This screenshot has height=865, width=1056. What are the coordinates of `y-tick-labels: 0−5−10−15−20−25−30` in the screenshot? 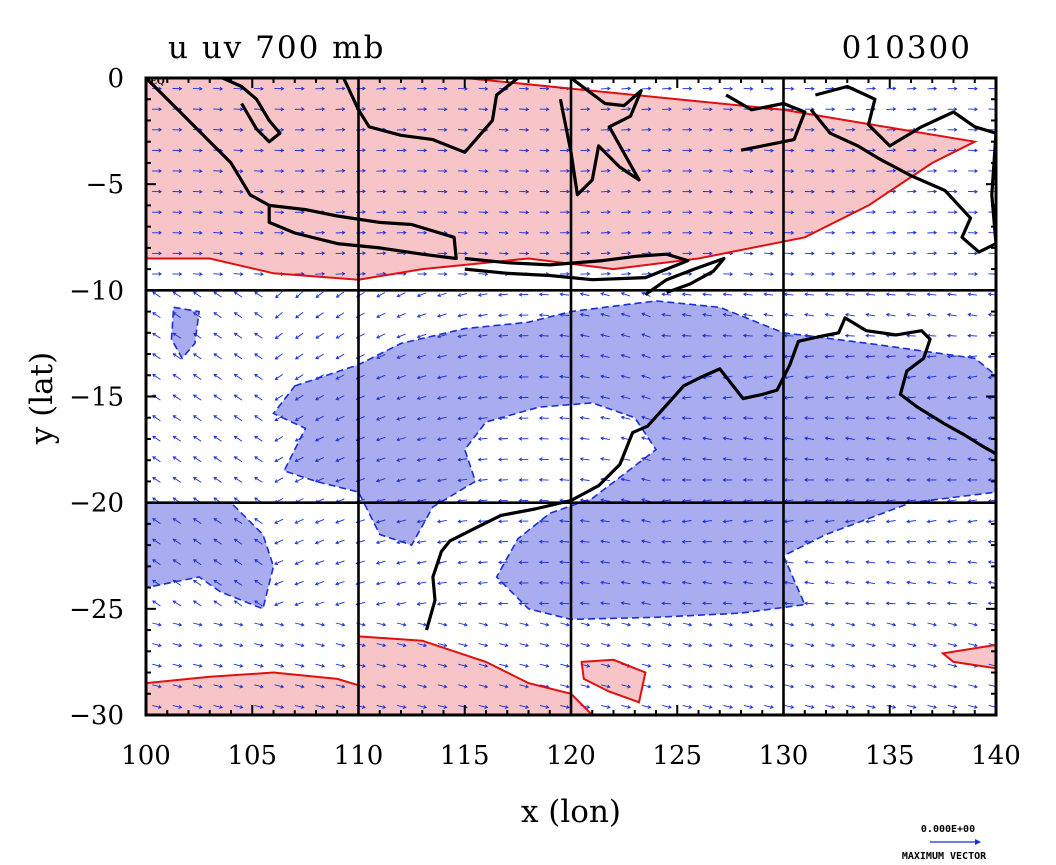 It's located at (96, 397).